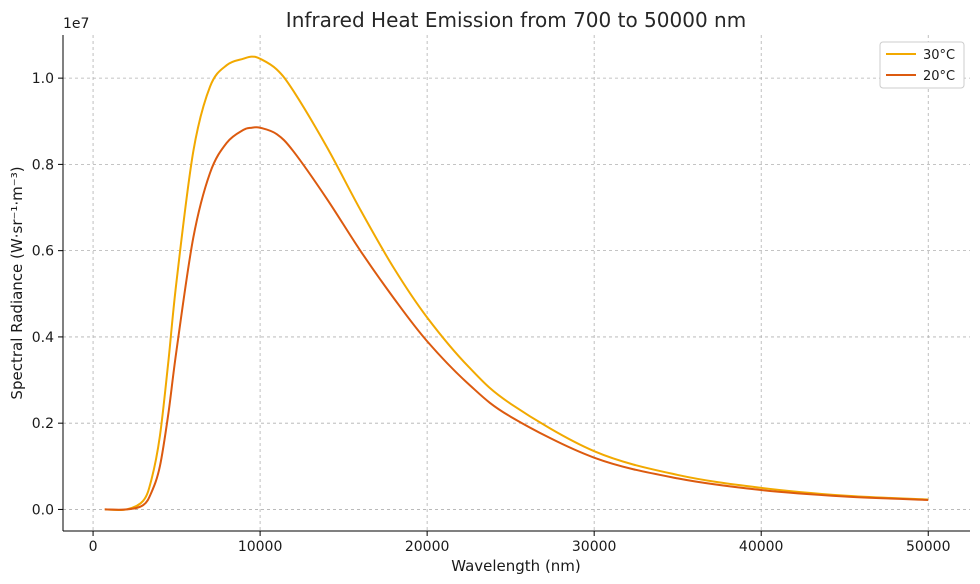 This screenshot has height=584, width=980. I want to click on x-tick-label: 40000, so click(761, 547).